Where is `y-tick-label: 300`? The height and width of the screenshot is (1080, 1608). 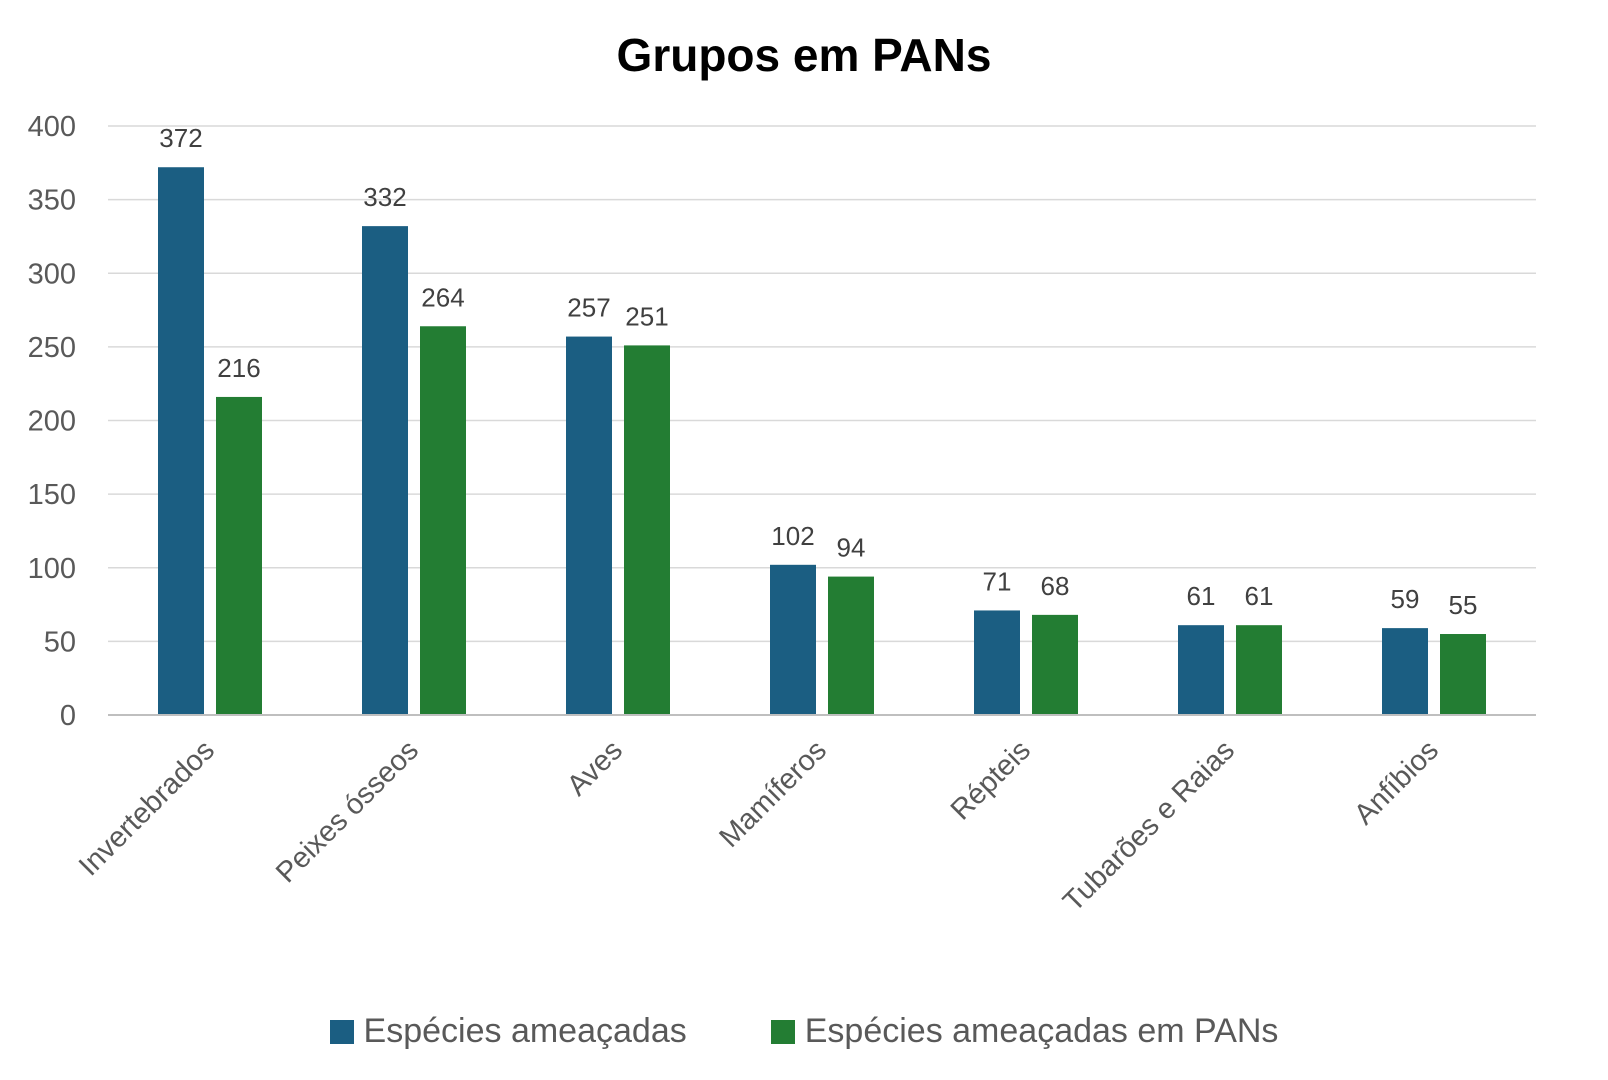
y-tick-label: 300 is located at coordinates (52, 274).